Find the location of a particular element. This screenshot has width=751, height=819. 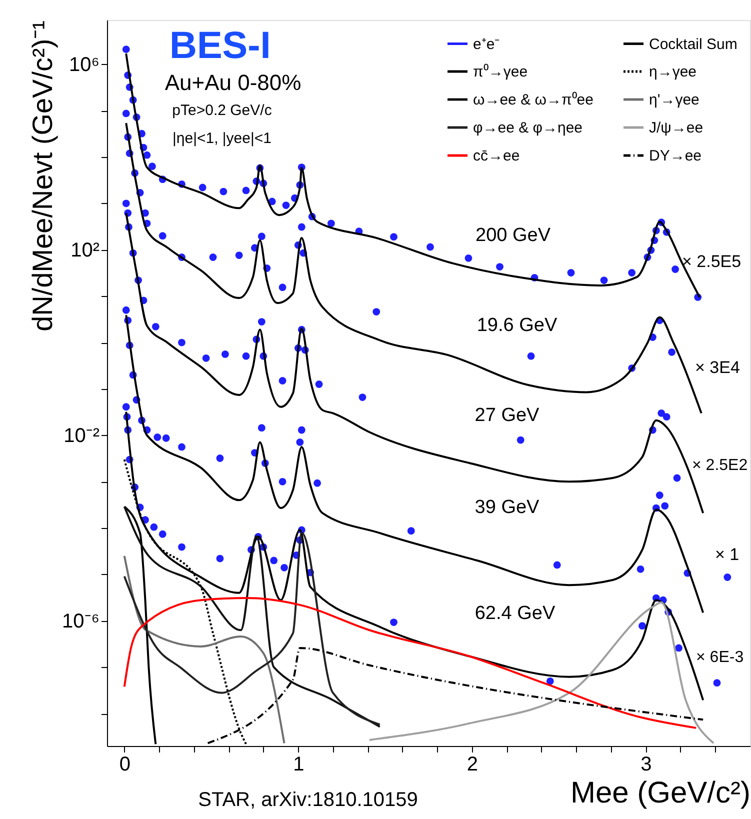

x-tick-label: 1 is located at coordinates (298, 765).